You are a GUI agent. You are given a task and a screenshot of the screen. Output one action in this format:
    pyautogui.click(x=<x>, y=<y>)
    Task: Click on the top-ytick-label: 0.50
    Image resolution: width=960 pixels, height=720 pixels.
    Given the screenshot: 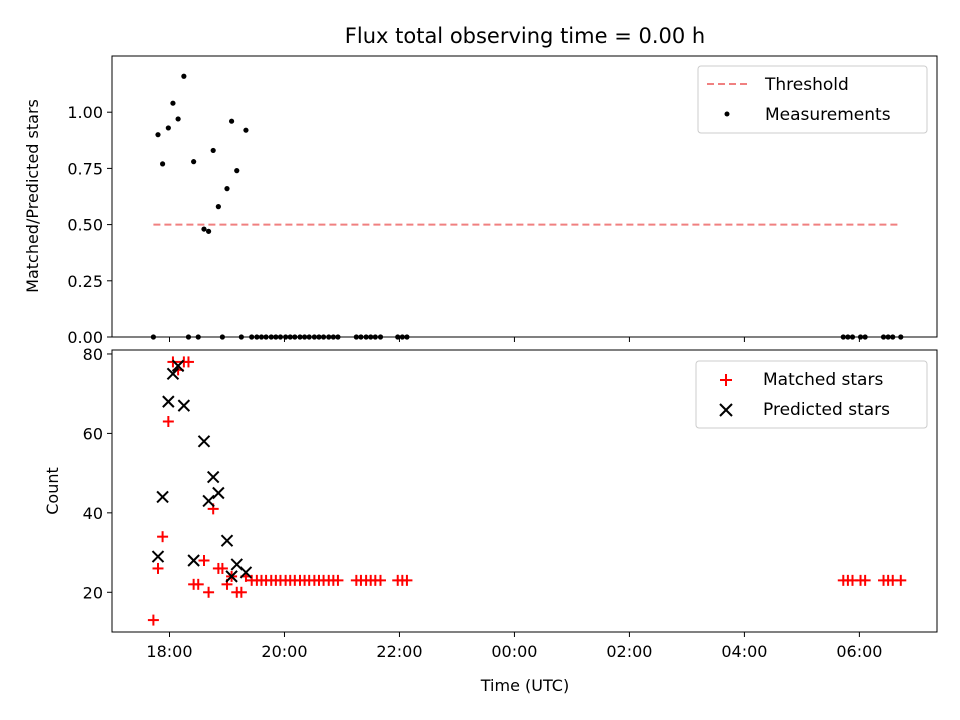 What is the action you would take?
    pyautogui.click(x=85, y=225)
    